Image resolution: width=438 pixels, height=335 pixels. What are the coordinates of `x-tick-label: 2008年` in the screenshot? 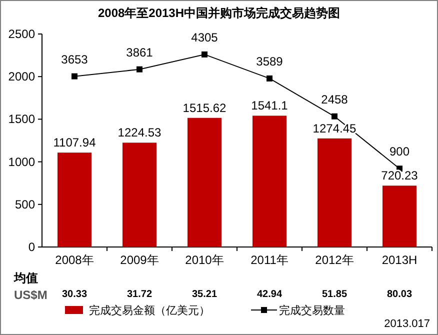 It's located at (74, 260).